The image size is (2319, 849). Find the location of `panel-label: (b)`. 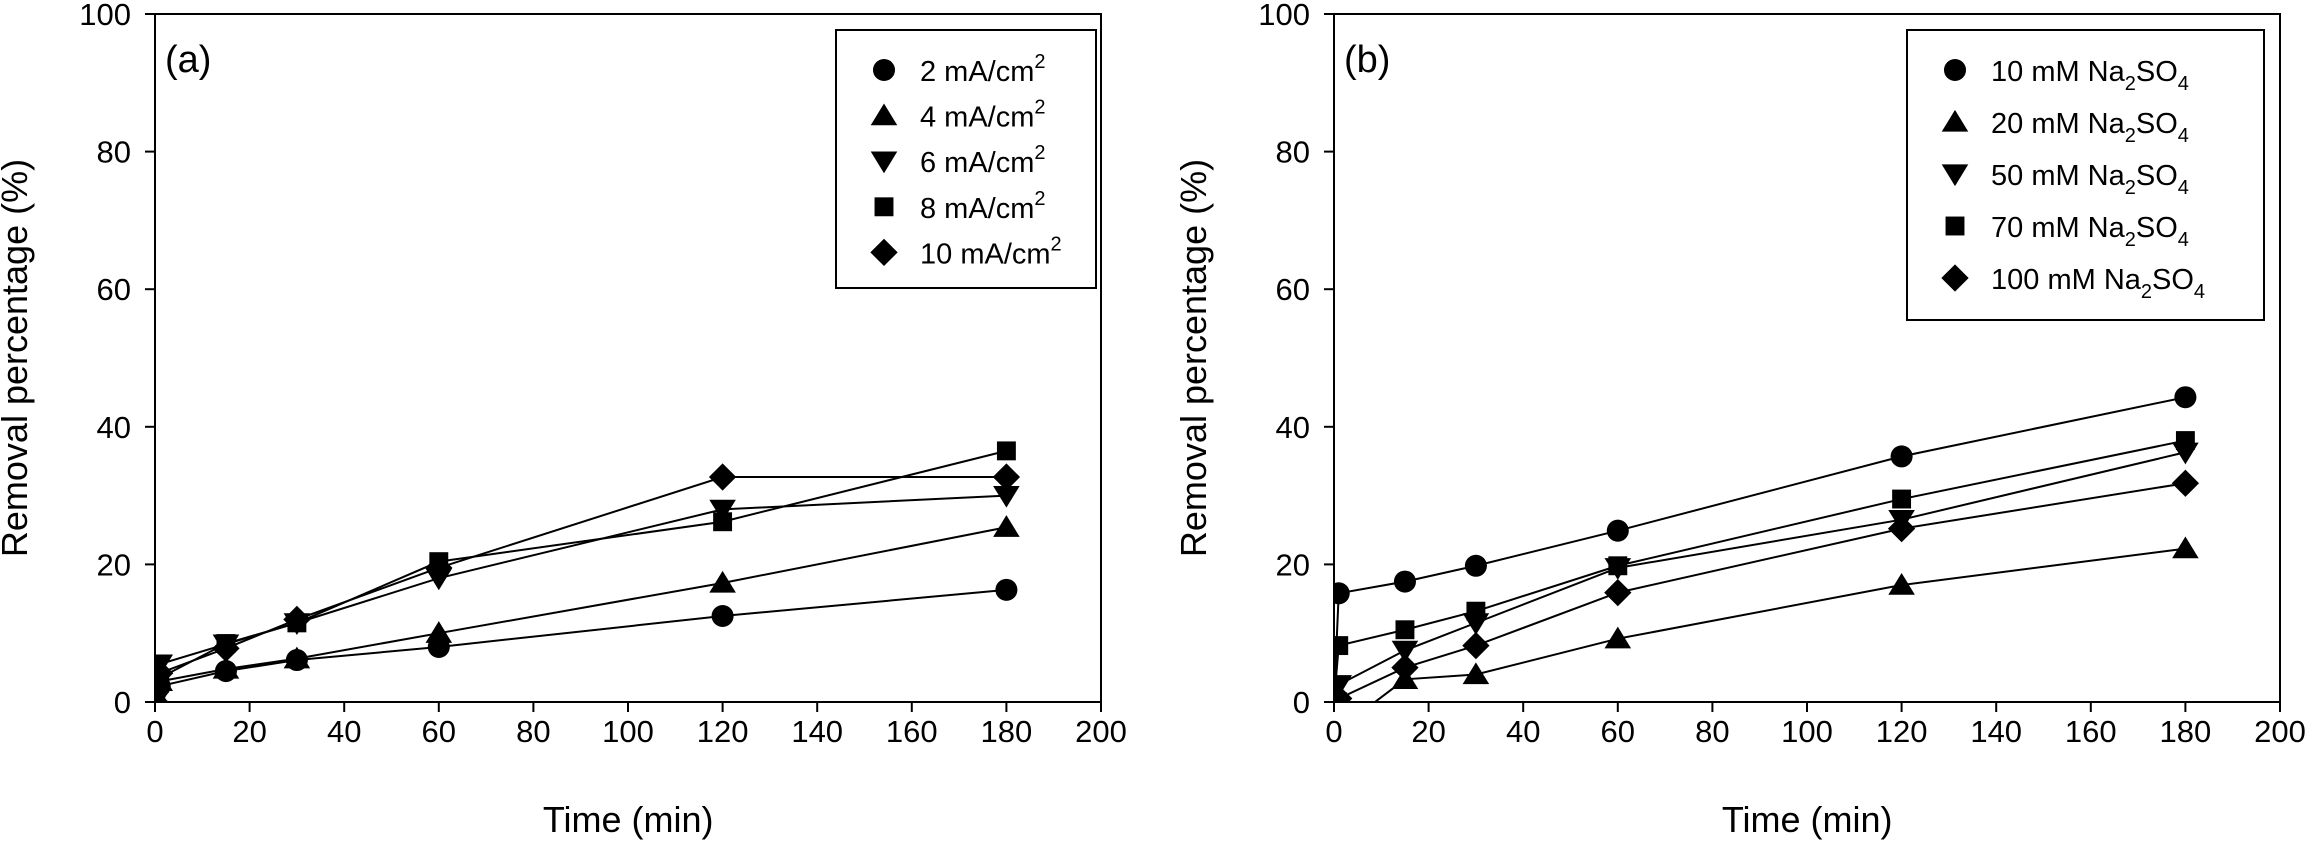

panel-label: (b) is located at coordinates (1367, 60).